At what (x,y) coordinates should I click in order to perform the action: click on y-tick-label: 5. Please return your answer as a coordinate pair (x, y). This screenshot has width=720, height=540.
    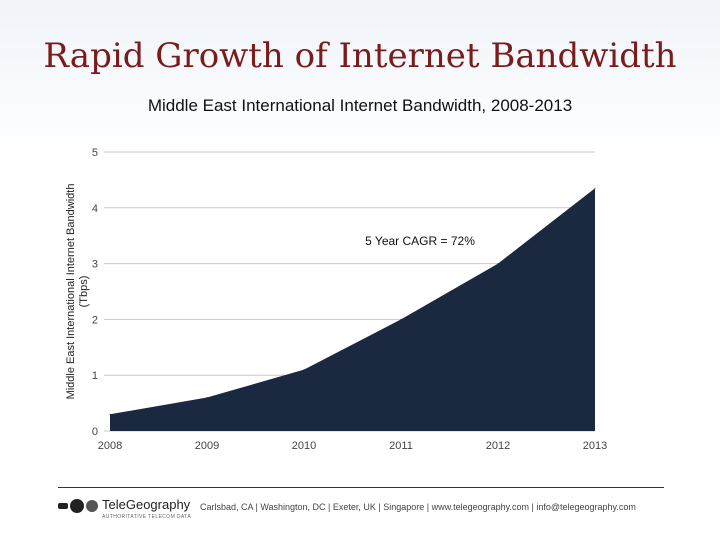
    Looking at the image, I should click on (95, 153).